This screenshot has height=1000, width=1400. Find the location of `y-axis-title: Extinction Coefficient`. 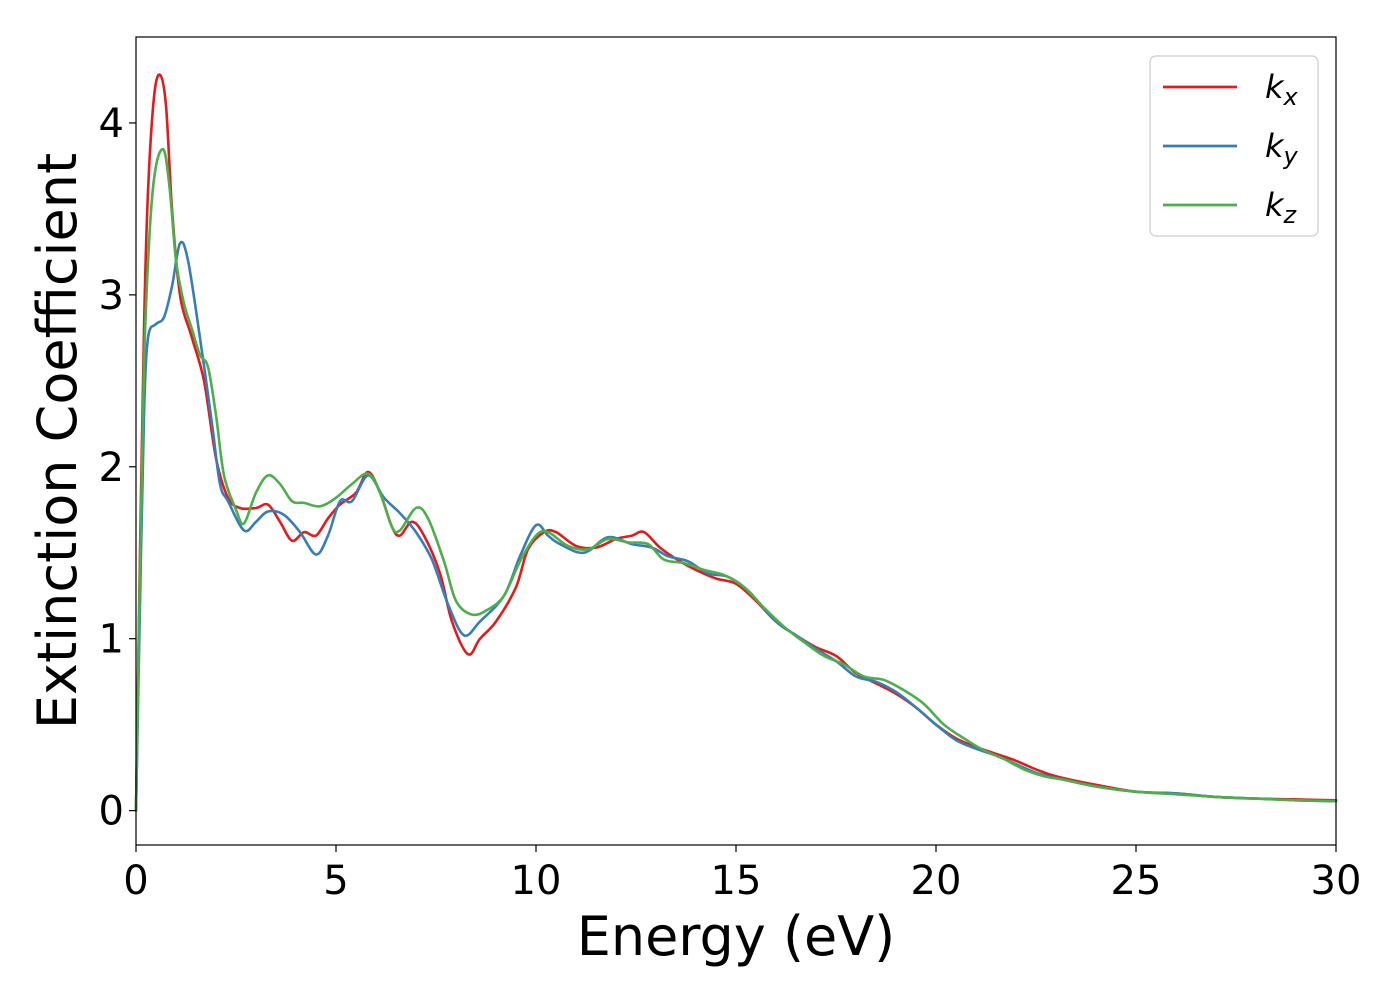

y-axis-title: Extinction Coefficient is located at coordinates (57, 441).